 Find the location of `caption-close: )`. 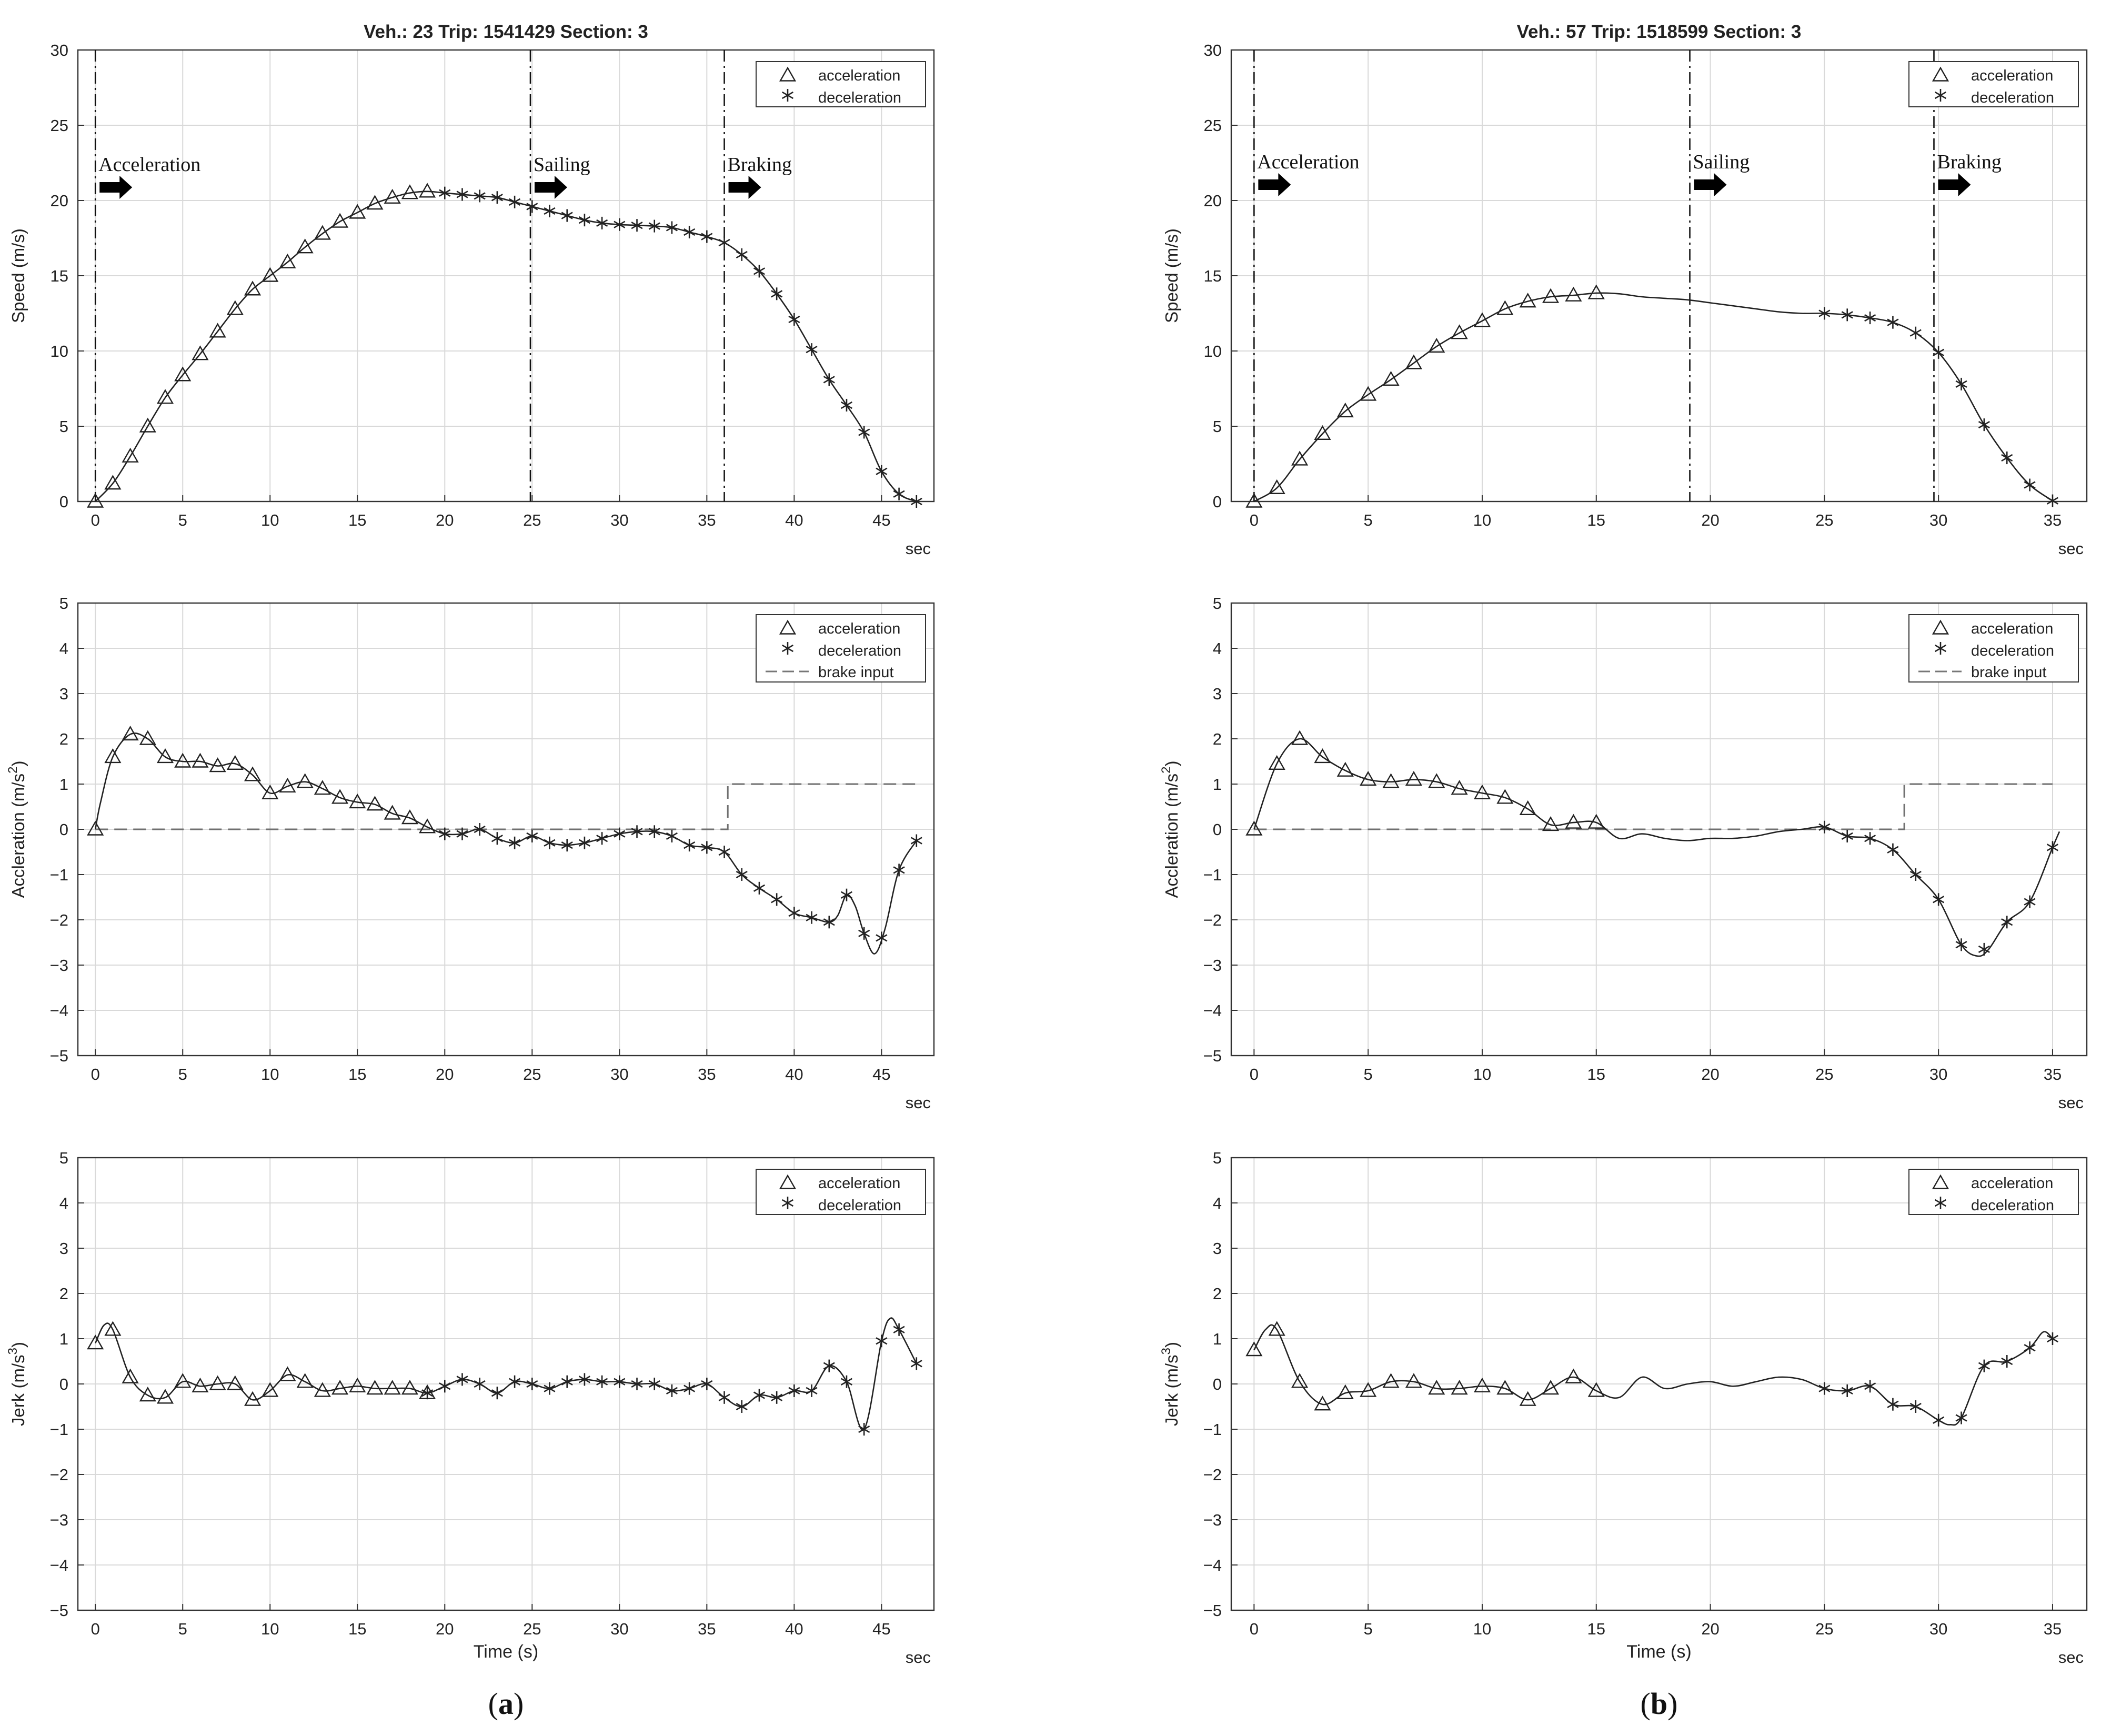

caption-close: ) is located at coordinates (1672, 1704).